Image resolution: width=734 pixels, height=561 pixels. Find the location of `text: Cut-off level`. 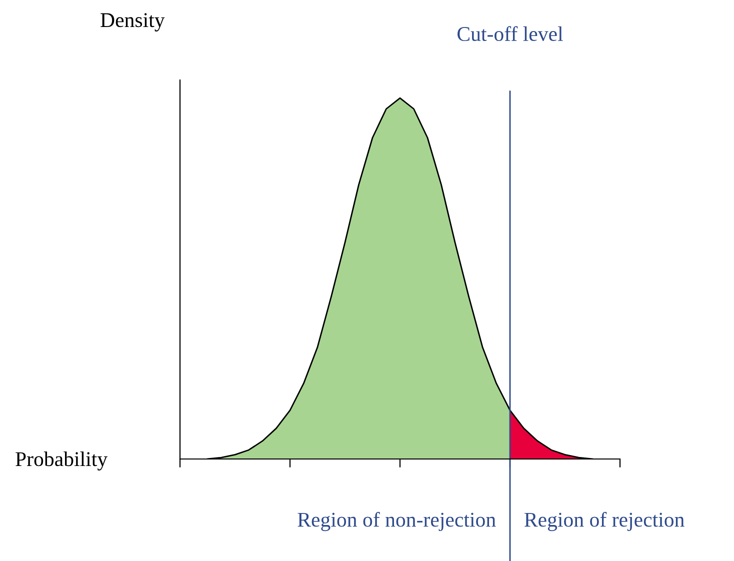

text: Cut-off level is located at coordinates (510, 34).